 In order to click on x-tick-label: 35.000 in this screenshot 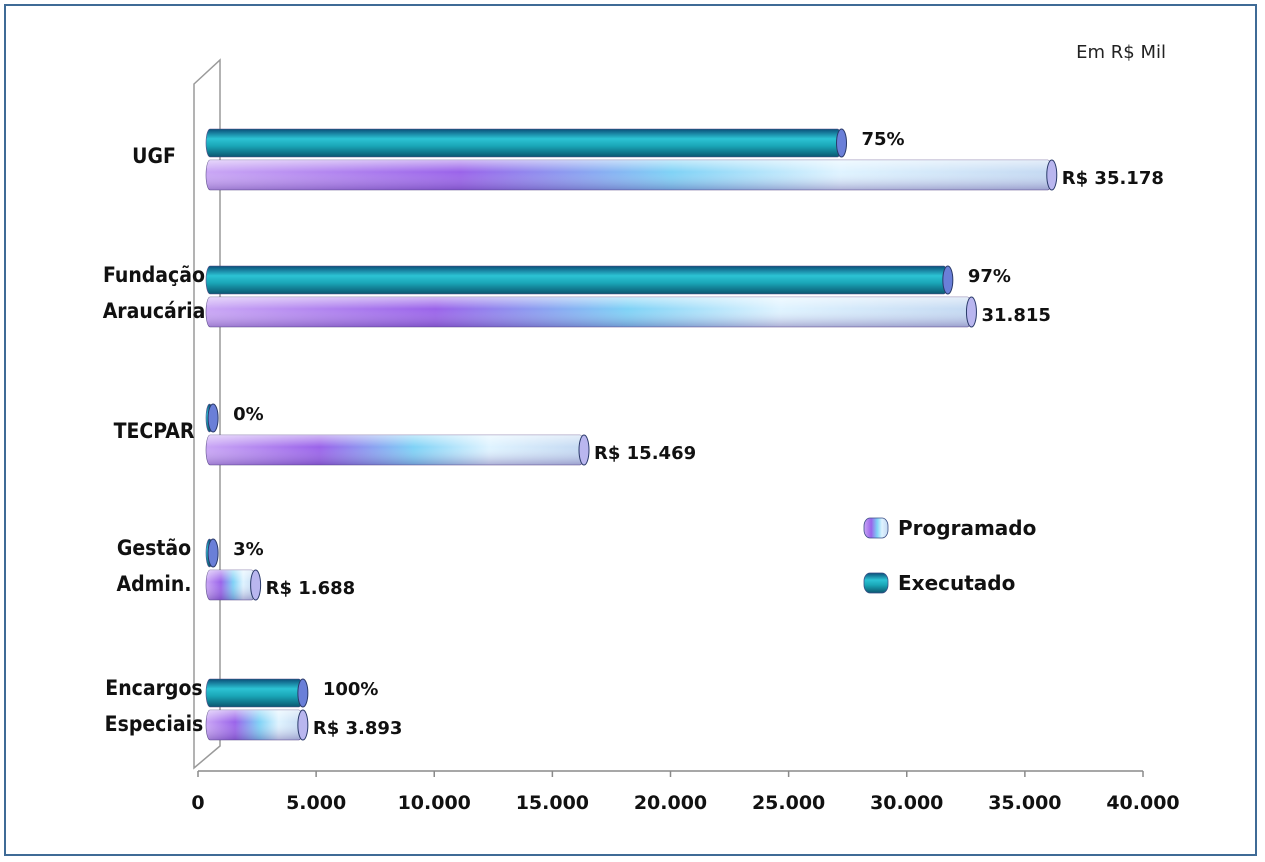, I will do `click(1024, 803)`.